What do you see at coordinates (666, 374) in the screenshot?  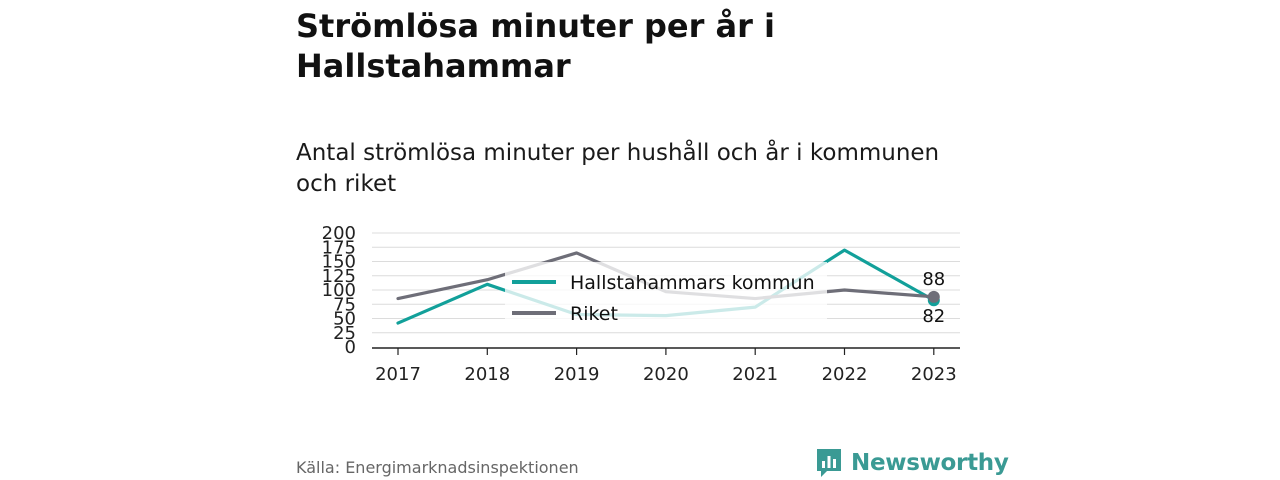 I see `x-tick-label: 2020` at bounding box center [666, 374].